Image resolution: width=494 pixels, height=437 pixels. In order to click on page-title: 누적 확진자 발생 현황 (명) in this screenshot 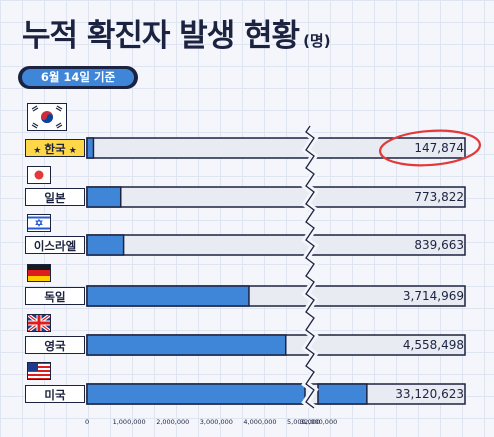, I will do `click(176, 36)`.